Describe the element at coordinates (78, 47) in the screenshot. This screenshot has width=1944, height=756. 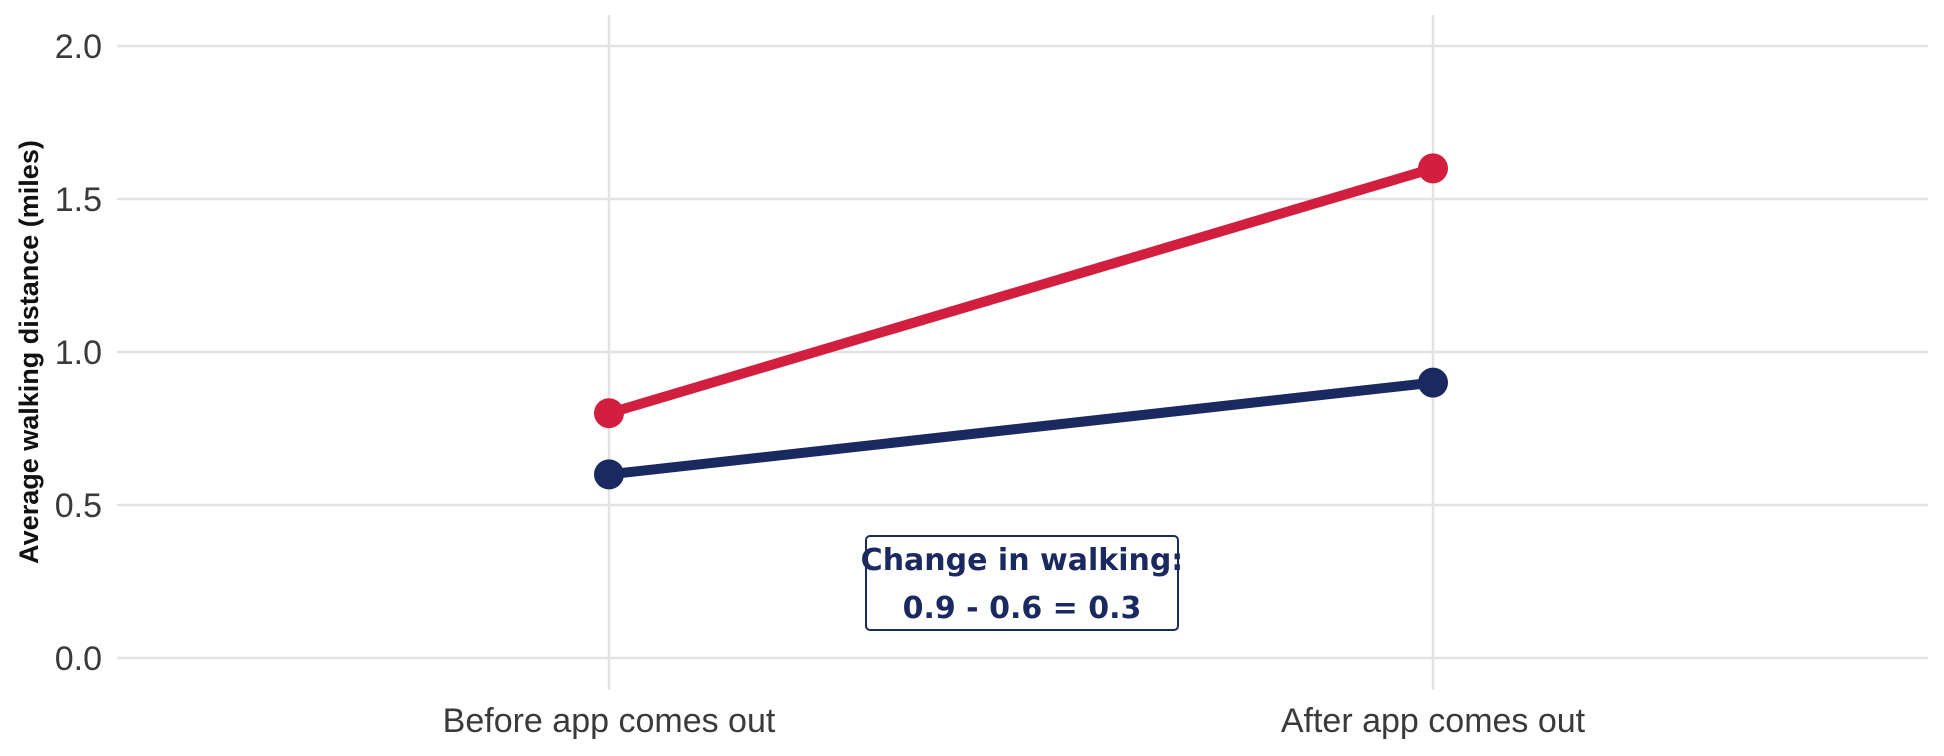
I see `y-tick-label: 2.0` at that location.